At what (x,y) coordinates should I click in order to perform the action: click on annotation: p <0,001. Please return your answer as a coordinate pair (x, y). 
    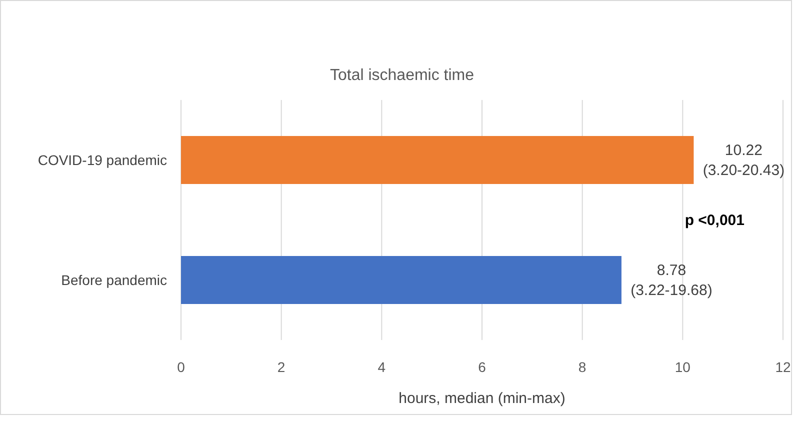
    Looking at the image, I should click on (714, 220).